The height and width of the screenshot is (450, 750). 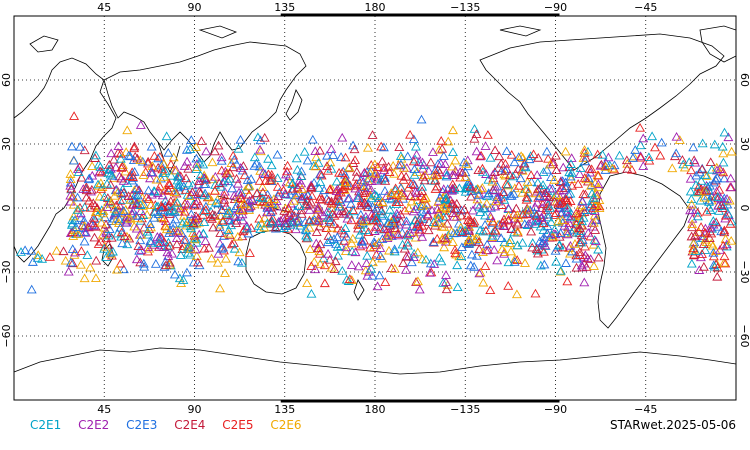 I want to click on lon-tick-label-top: 135, so click(x=284, y=7).